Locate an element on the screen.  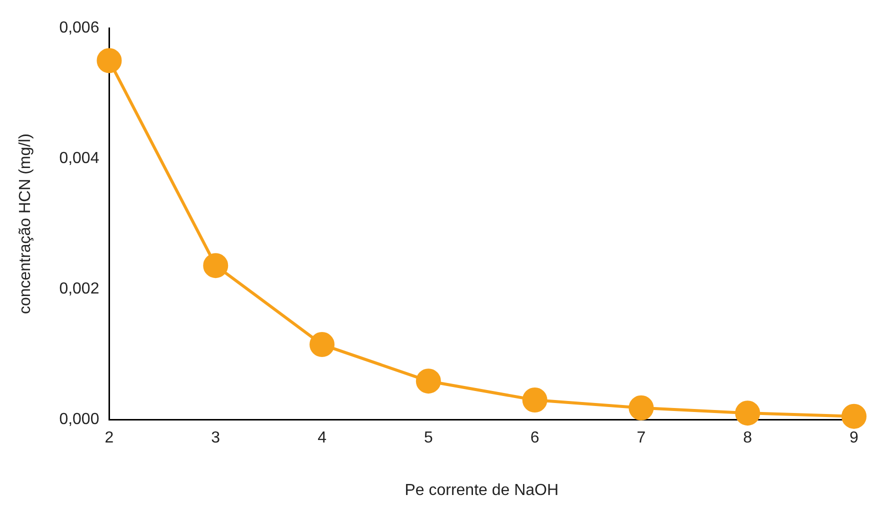
x-tick-label: 8 is located at coordinates (747, 438).